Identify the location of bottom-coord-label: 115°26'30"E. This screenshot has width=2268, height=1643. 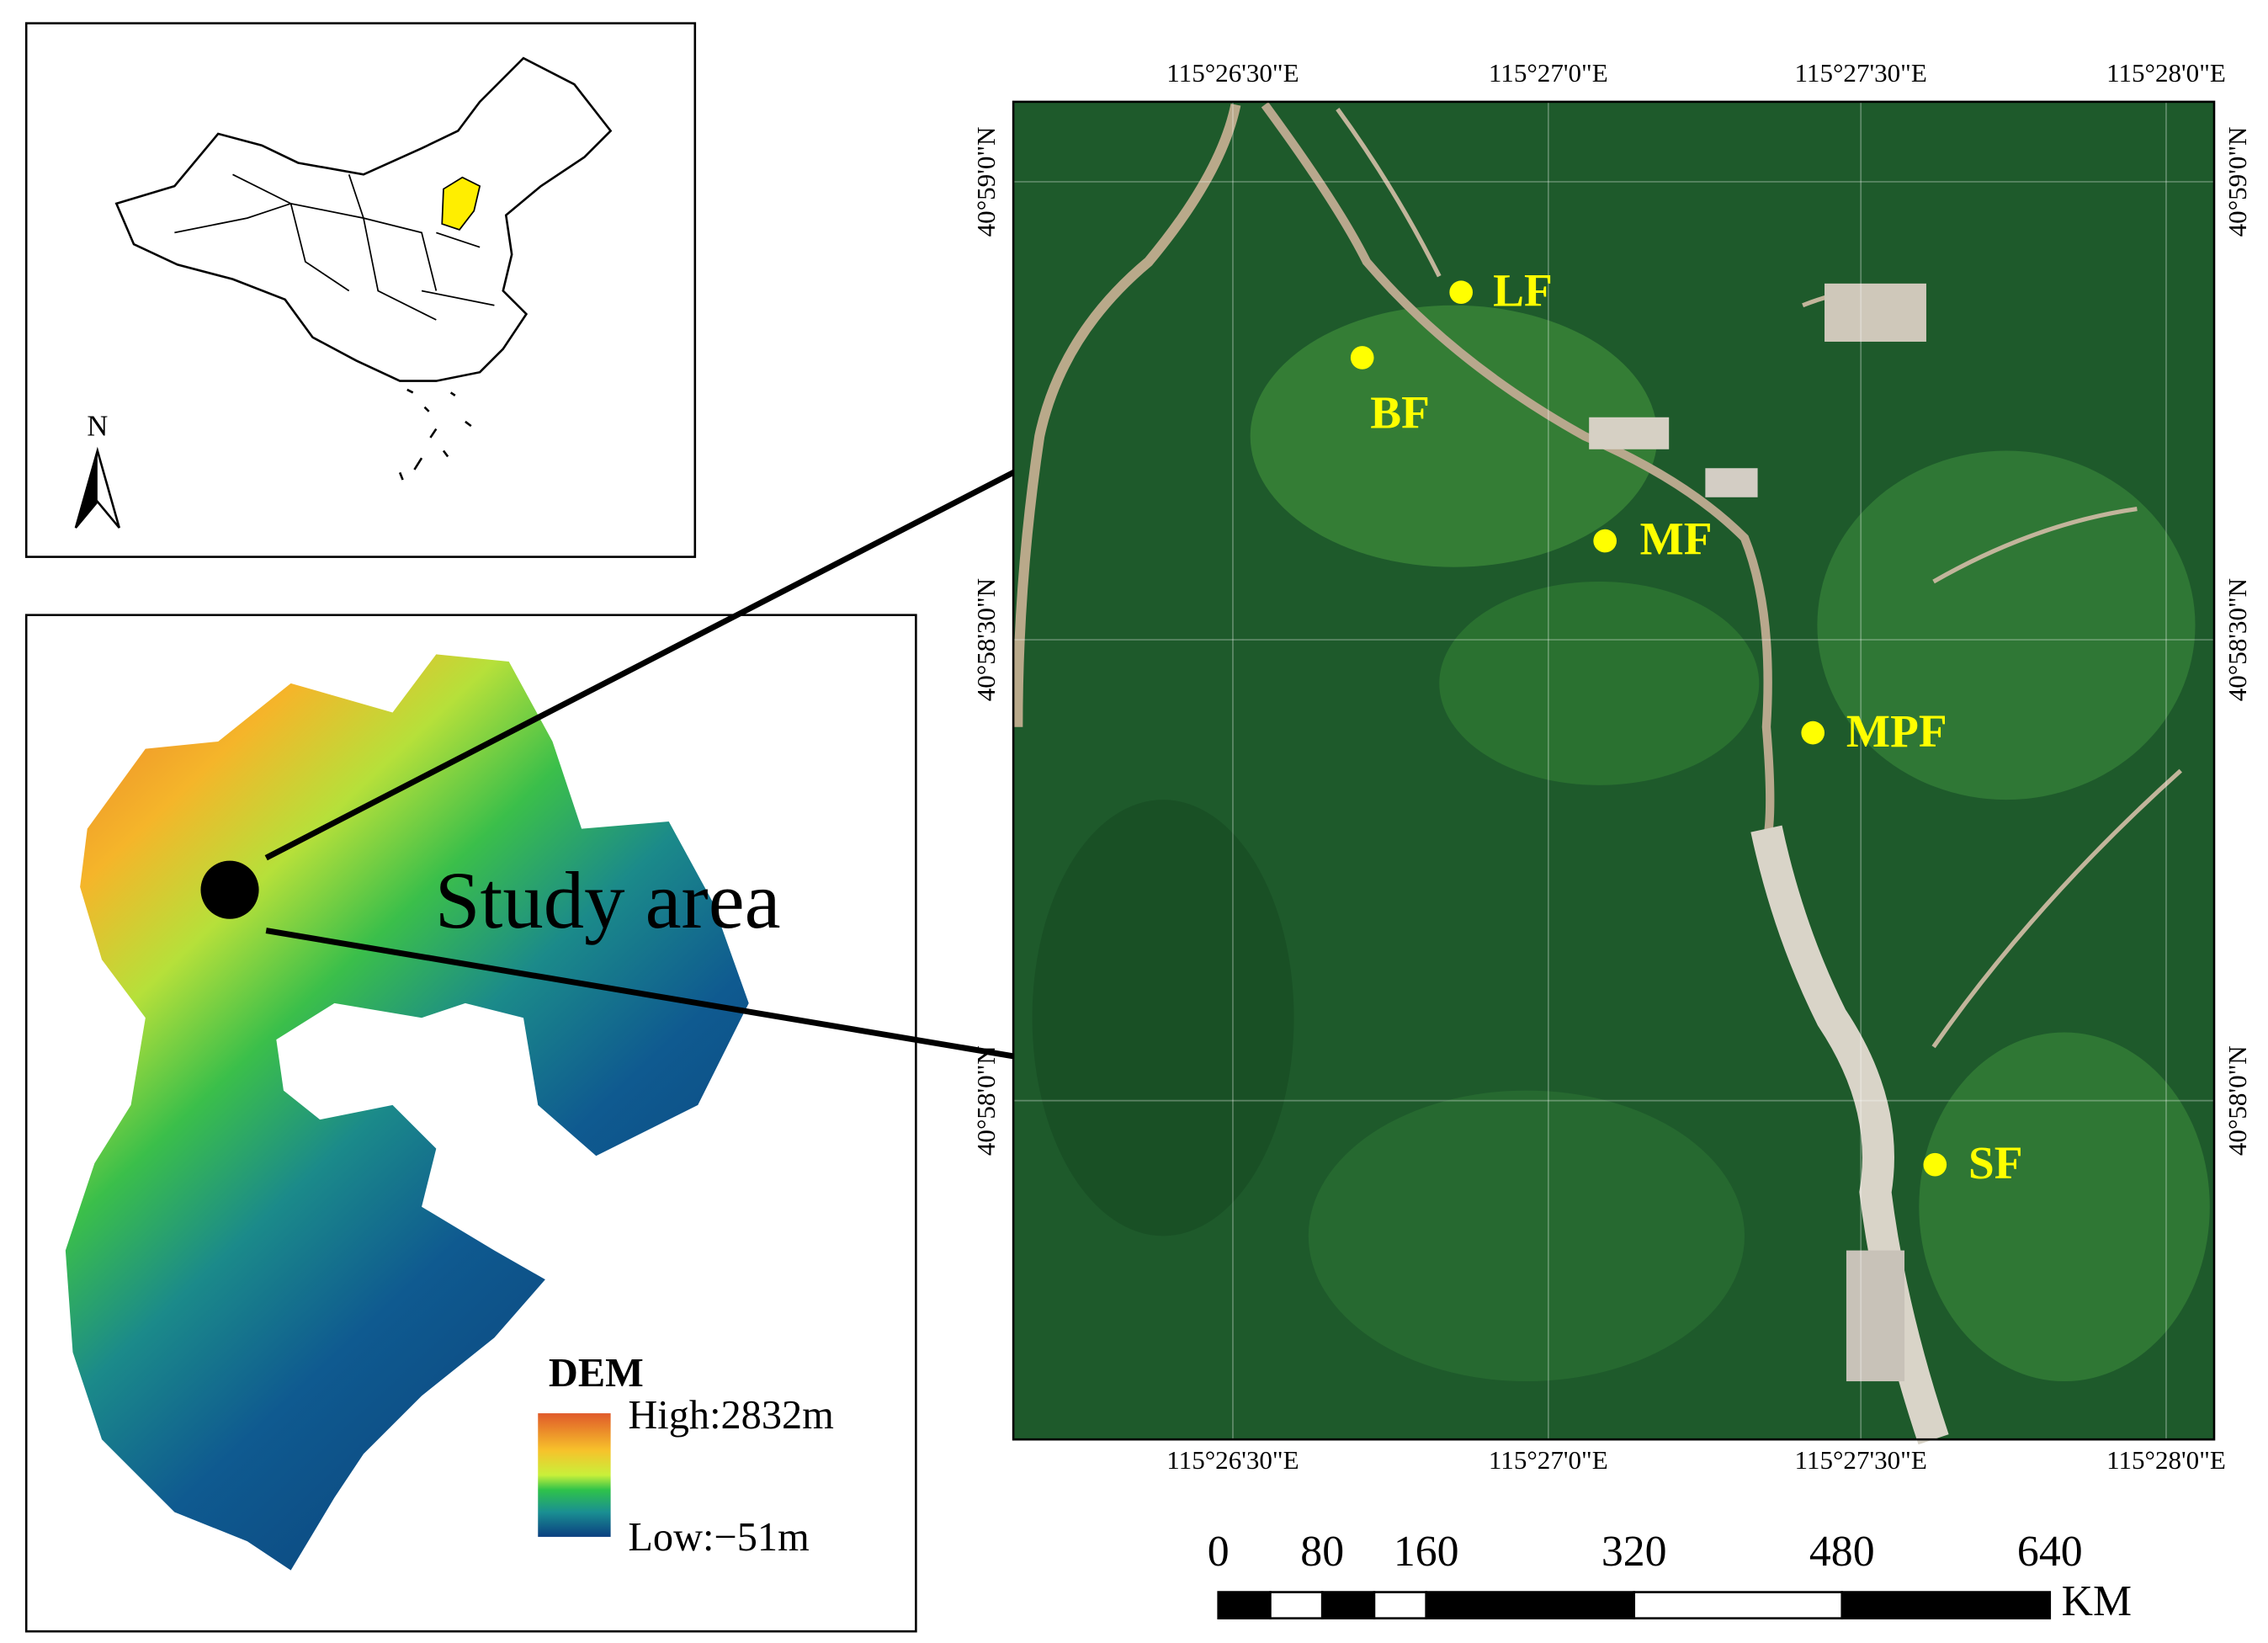
(1232, 1460).